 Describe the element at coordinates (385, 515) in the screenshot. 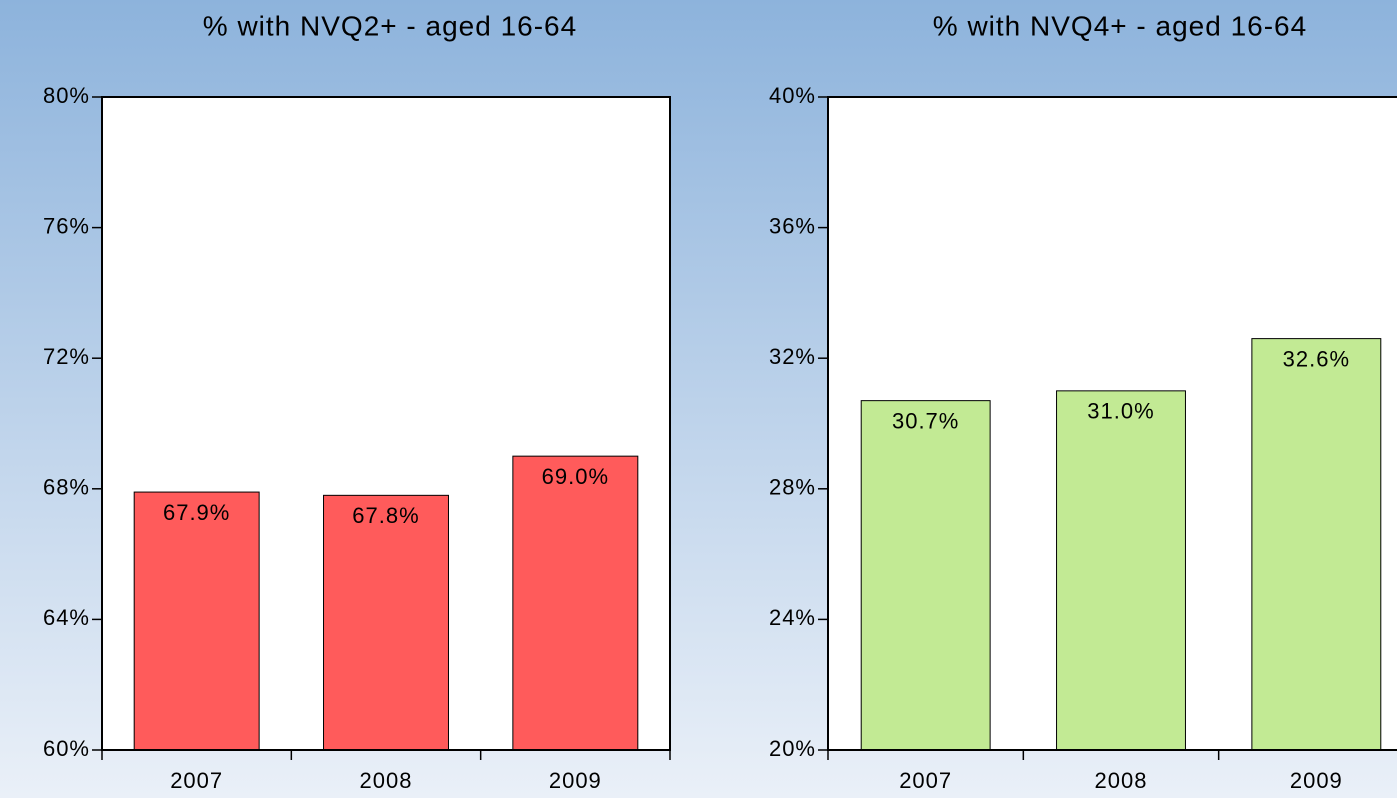

I see `value-label: 67.8%` at that location.